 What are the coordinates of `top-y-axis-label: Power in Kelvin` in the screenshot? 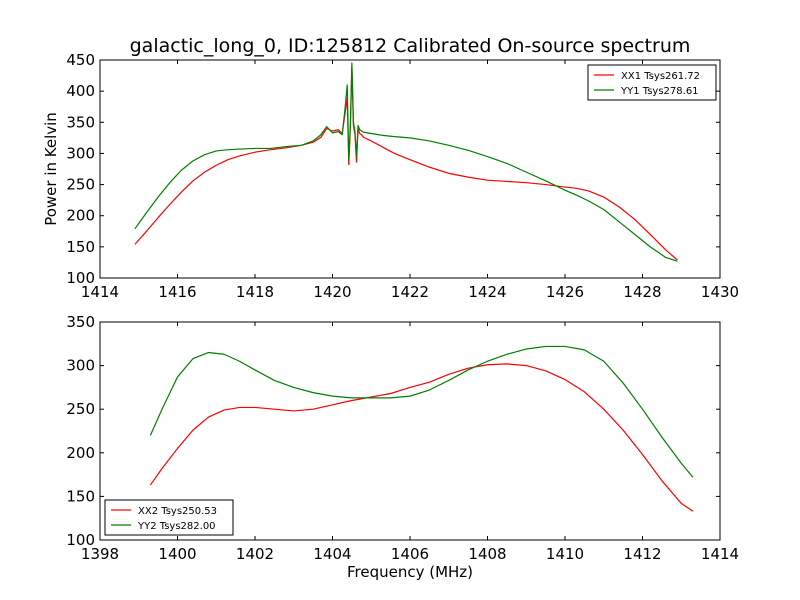 It's located at (51, 169).